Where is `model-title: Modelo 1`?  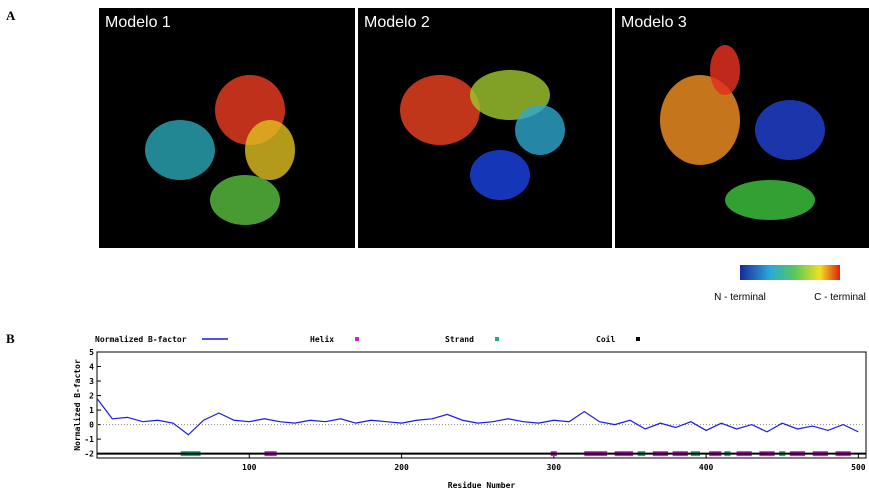
model-title: Modelo 1 is located at coordinates (138, 22).